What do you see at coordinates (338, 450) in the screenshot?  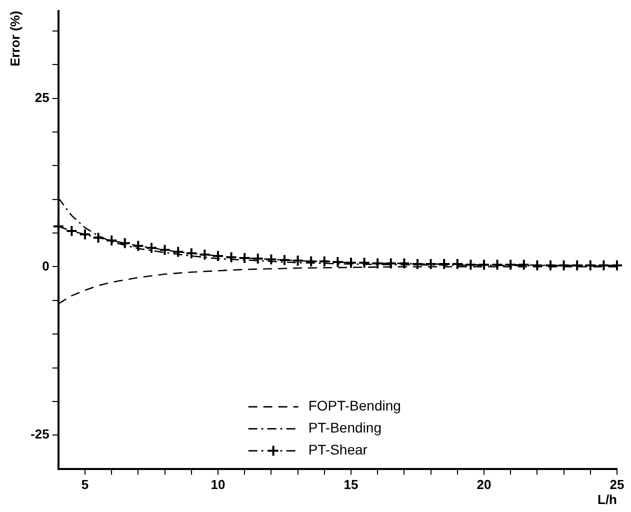 I see `legend-label: PT-Shear` at bounding box center [338, 450].